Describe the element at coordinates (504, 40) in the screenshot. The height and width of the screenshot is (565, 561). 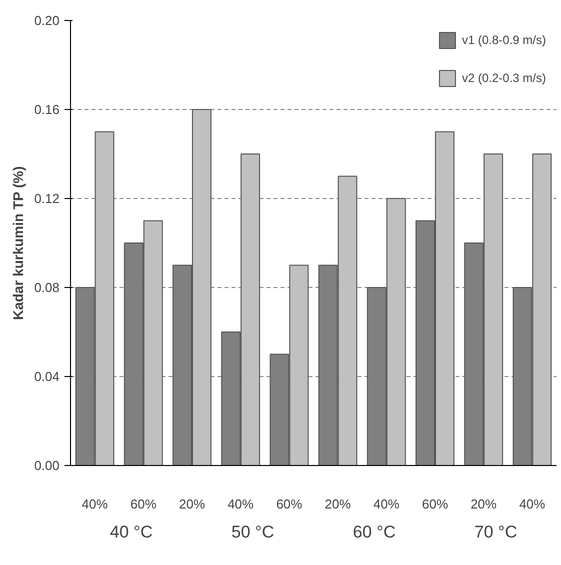
I see `legend-label: v1 (0.8-0.9 m/s)` at that location.